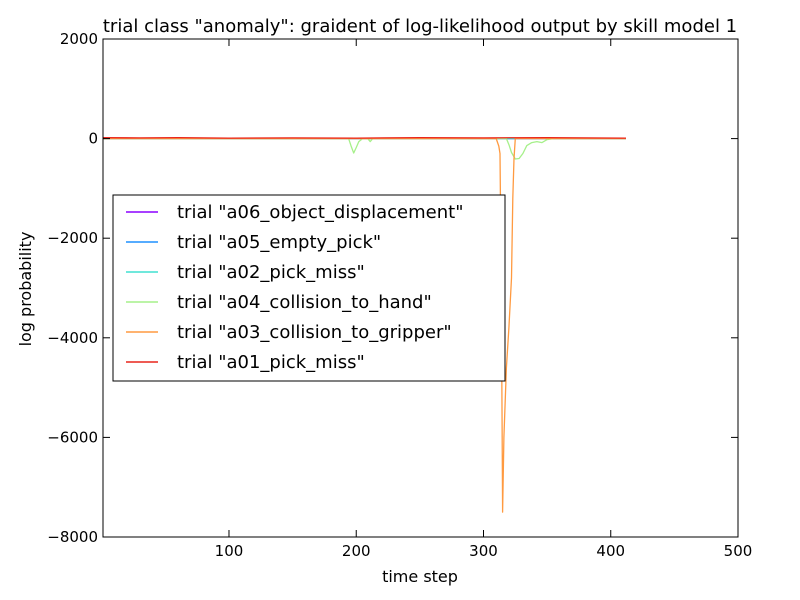 Image resolution: width=800 pixels, height=600 pixels. Describe the element at coordinates (229, 551) in the screenshot. I see `x-tick-label: 100` at that location.